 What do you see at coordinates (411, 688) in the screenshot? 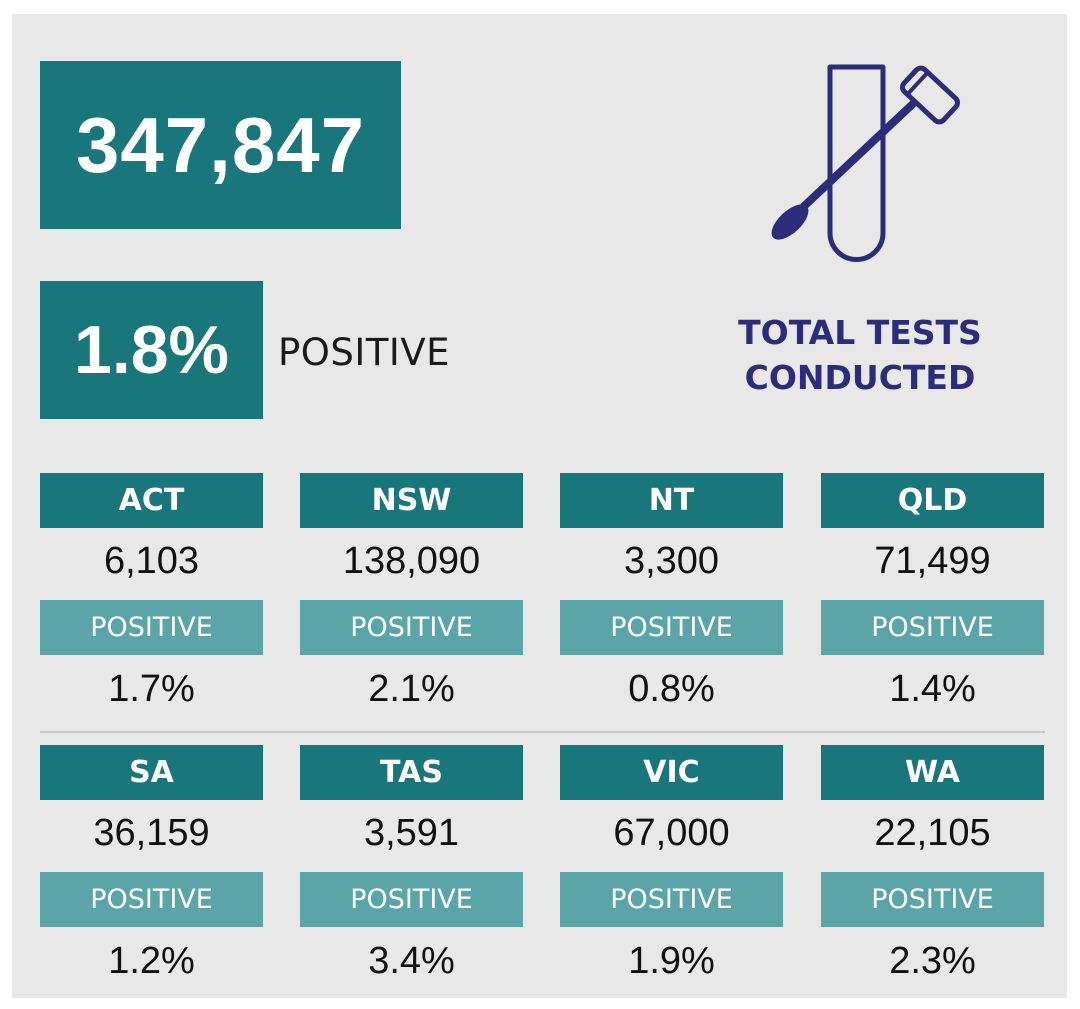
I see `state-positive-rate: 2.1%` at bounding box center [411, 688].